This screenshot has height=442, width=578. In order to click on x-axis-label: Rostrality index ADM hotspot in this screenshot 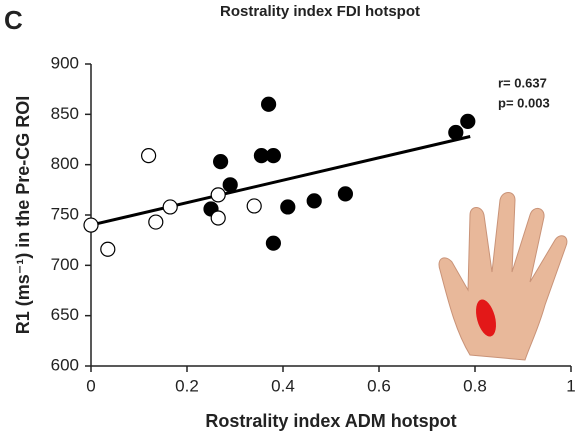, I will do `click(330, 421)`.